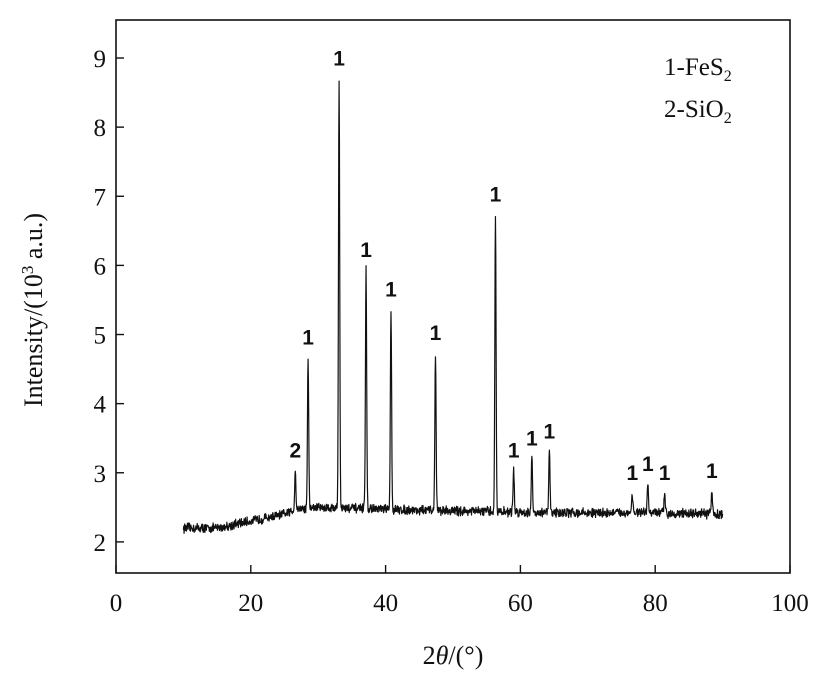 This screenshot has height=695, width=816. What do you see at coordinates (698, 90) in the screenshot?
I see `legend: 1-FeS2 2-SiO2` at bounding box center [698, 90].